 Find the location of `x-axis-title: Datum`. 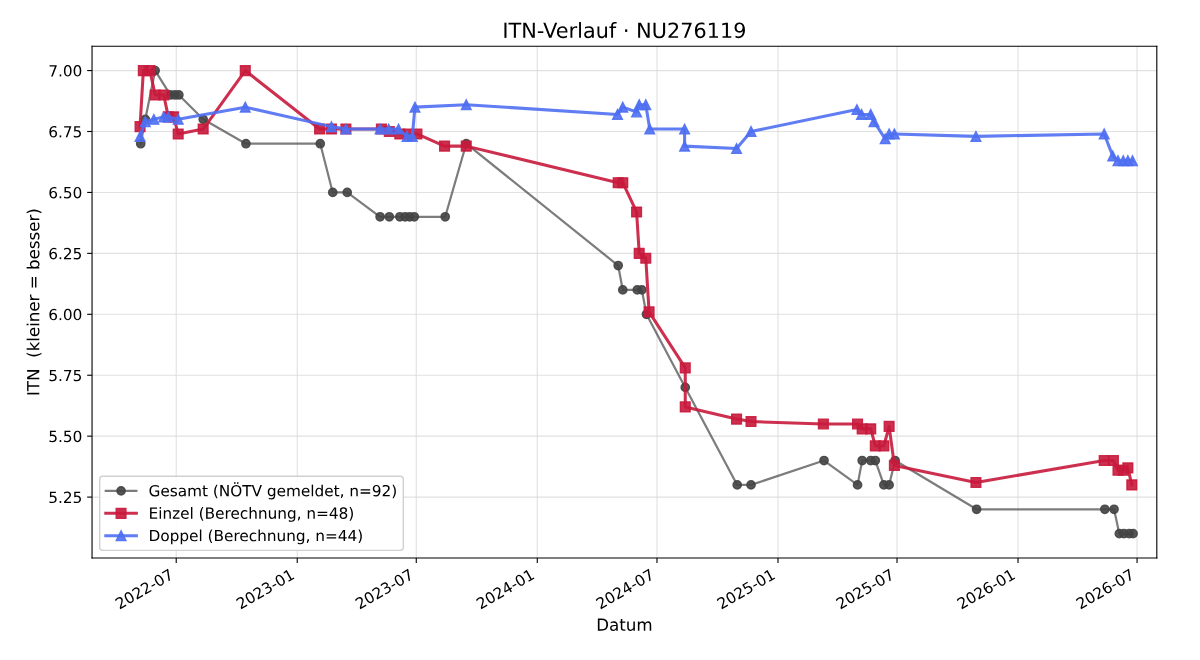

x-axis-title: Datum is located at coordinates (624, 624).